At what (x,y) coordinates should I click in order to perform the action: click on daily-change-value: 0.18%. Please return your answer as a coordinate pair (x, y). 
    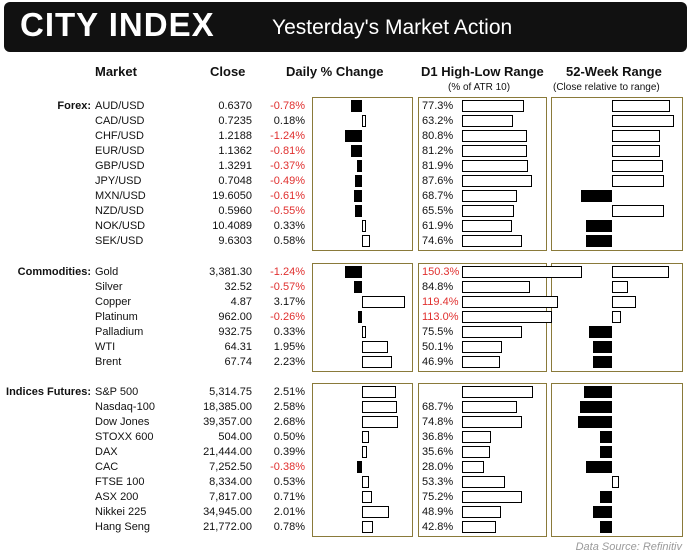
    Looking at the image, I should click on (289, 121).